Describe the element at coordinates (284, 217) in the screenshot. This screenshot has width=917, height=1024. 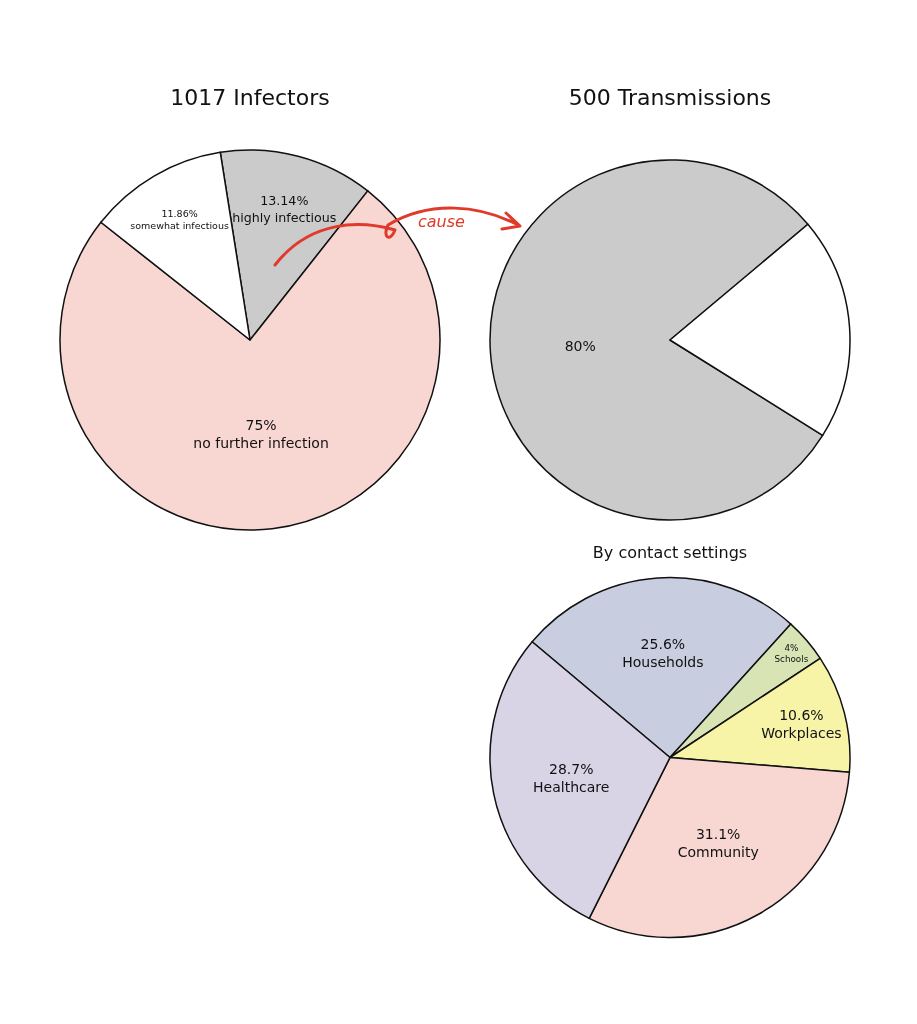
I see `slice-label: highly infectious` at that location.